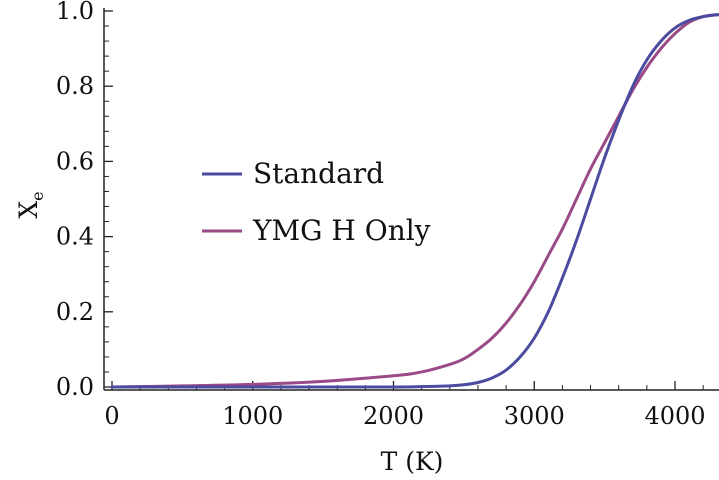  Describe the element at coordinates (318, 173) in the screenshot. I see `legend-label: Standard` at that location.